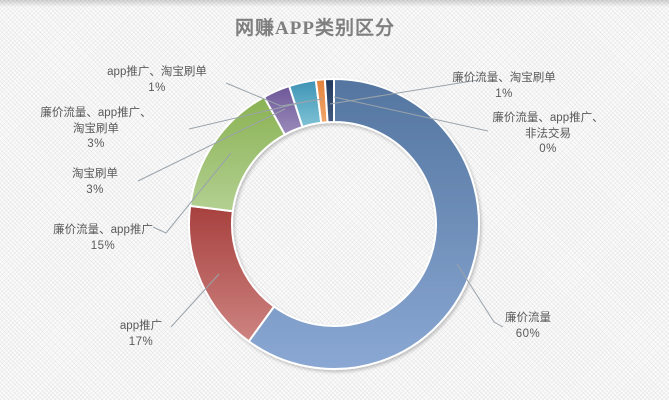 The image size is (669, 400). What do you see at coordinates (103, 245) in the screenshot?
I see `slice-label-percent: 15%` at bounding box center [103, 245].